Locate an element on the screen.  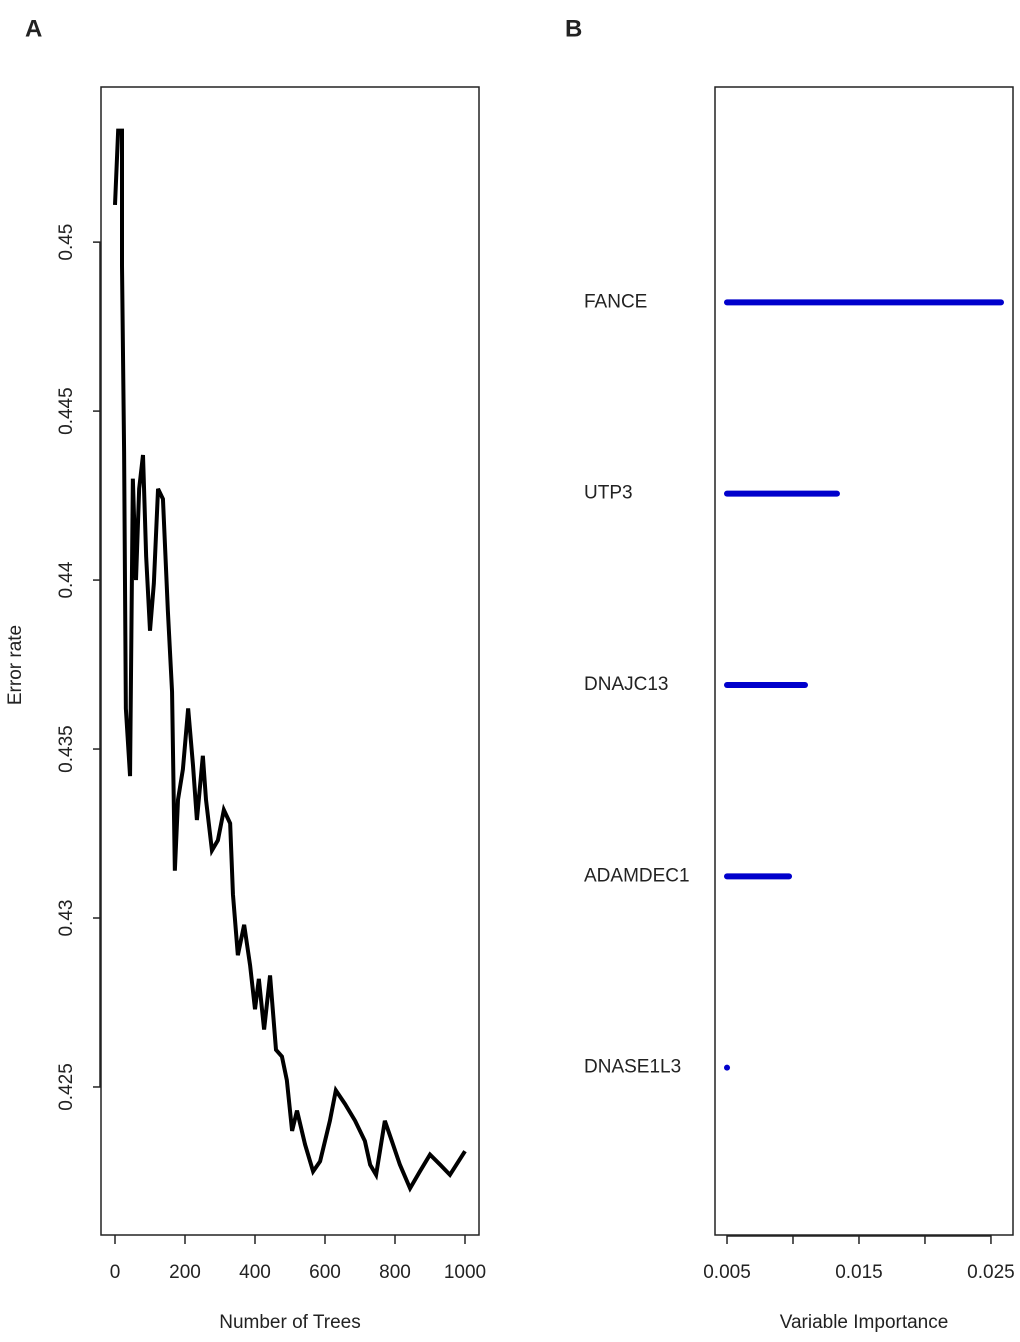
category-label: DNAJC13 is located at coordinates (626, 684).